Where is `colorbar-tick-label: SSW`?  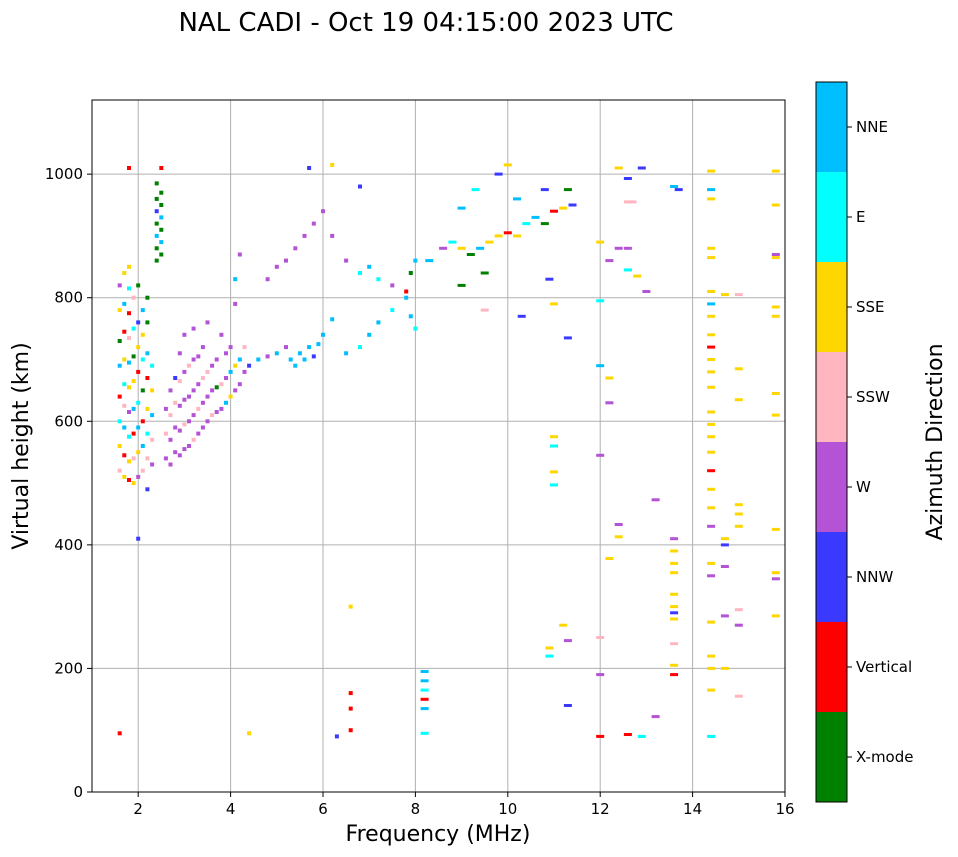
colorbar-tick-label: SSW is located at coordinates (873, 397).